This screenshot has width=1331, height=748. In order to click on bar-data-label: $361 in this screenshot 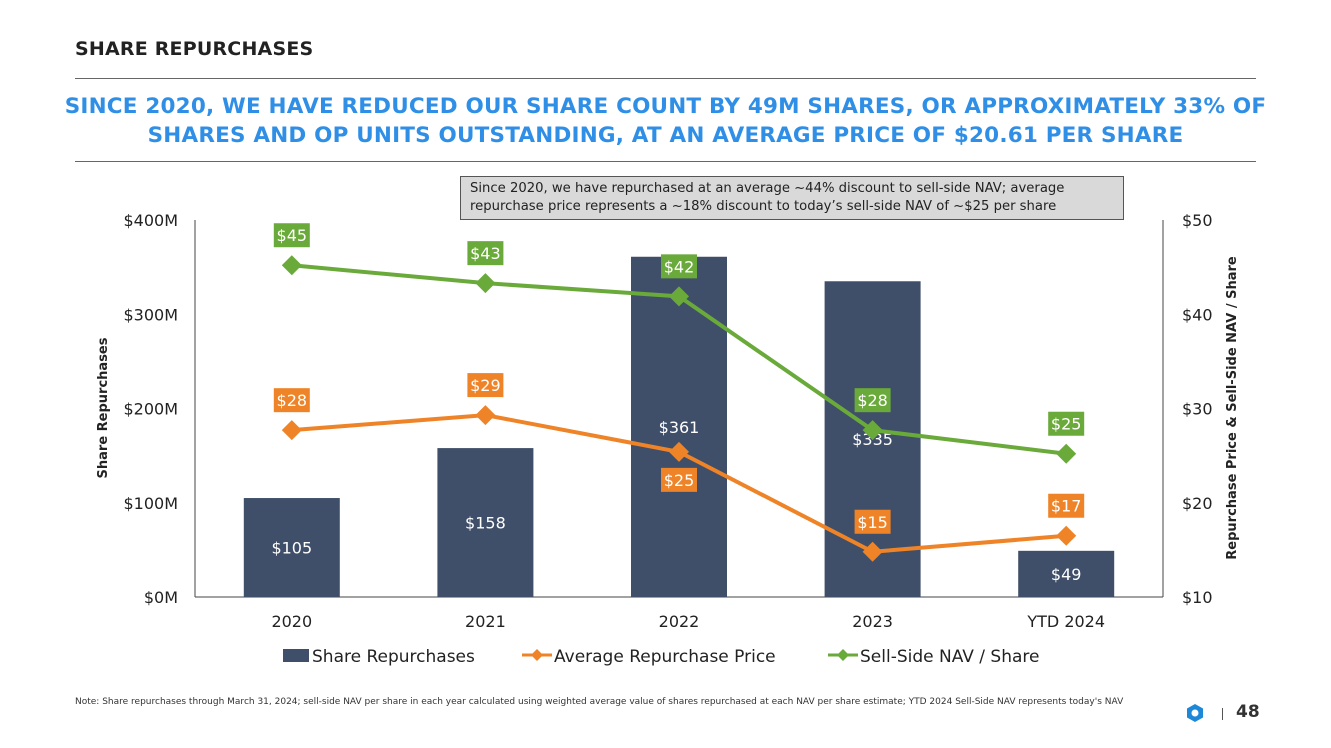, I will do `click(679, 427)`.